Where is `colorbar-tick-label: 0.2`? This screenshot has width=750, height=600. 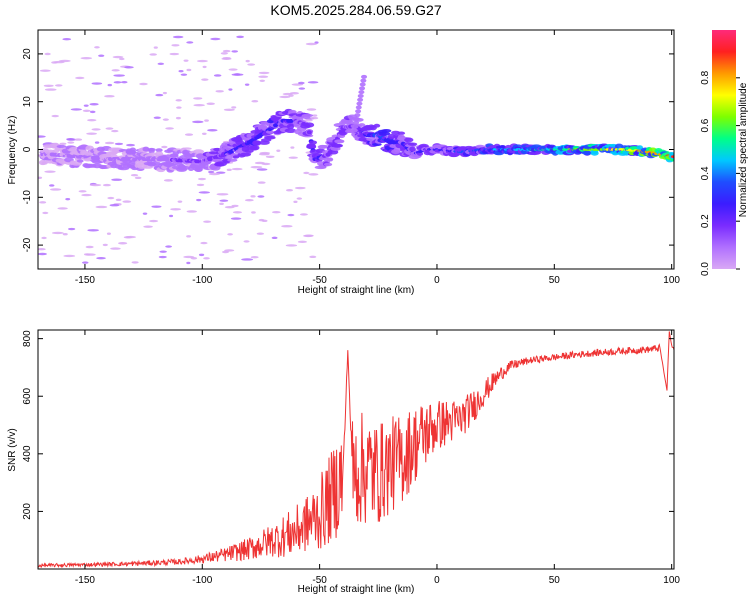
colorbar-tick-label: 0.2 is located at coordinates (705, 221).